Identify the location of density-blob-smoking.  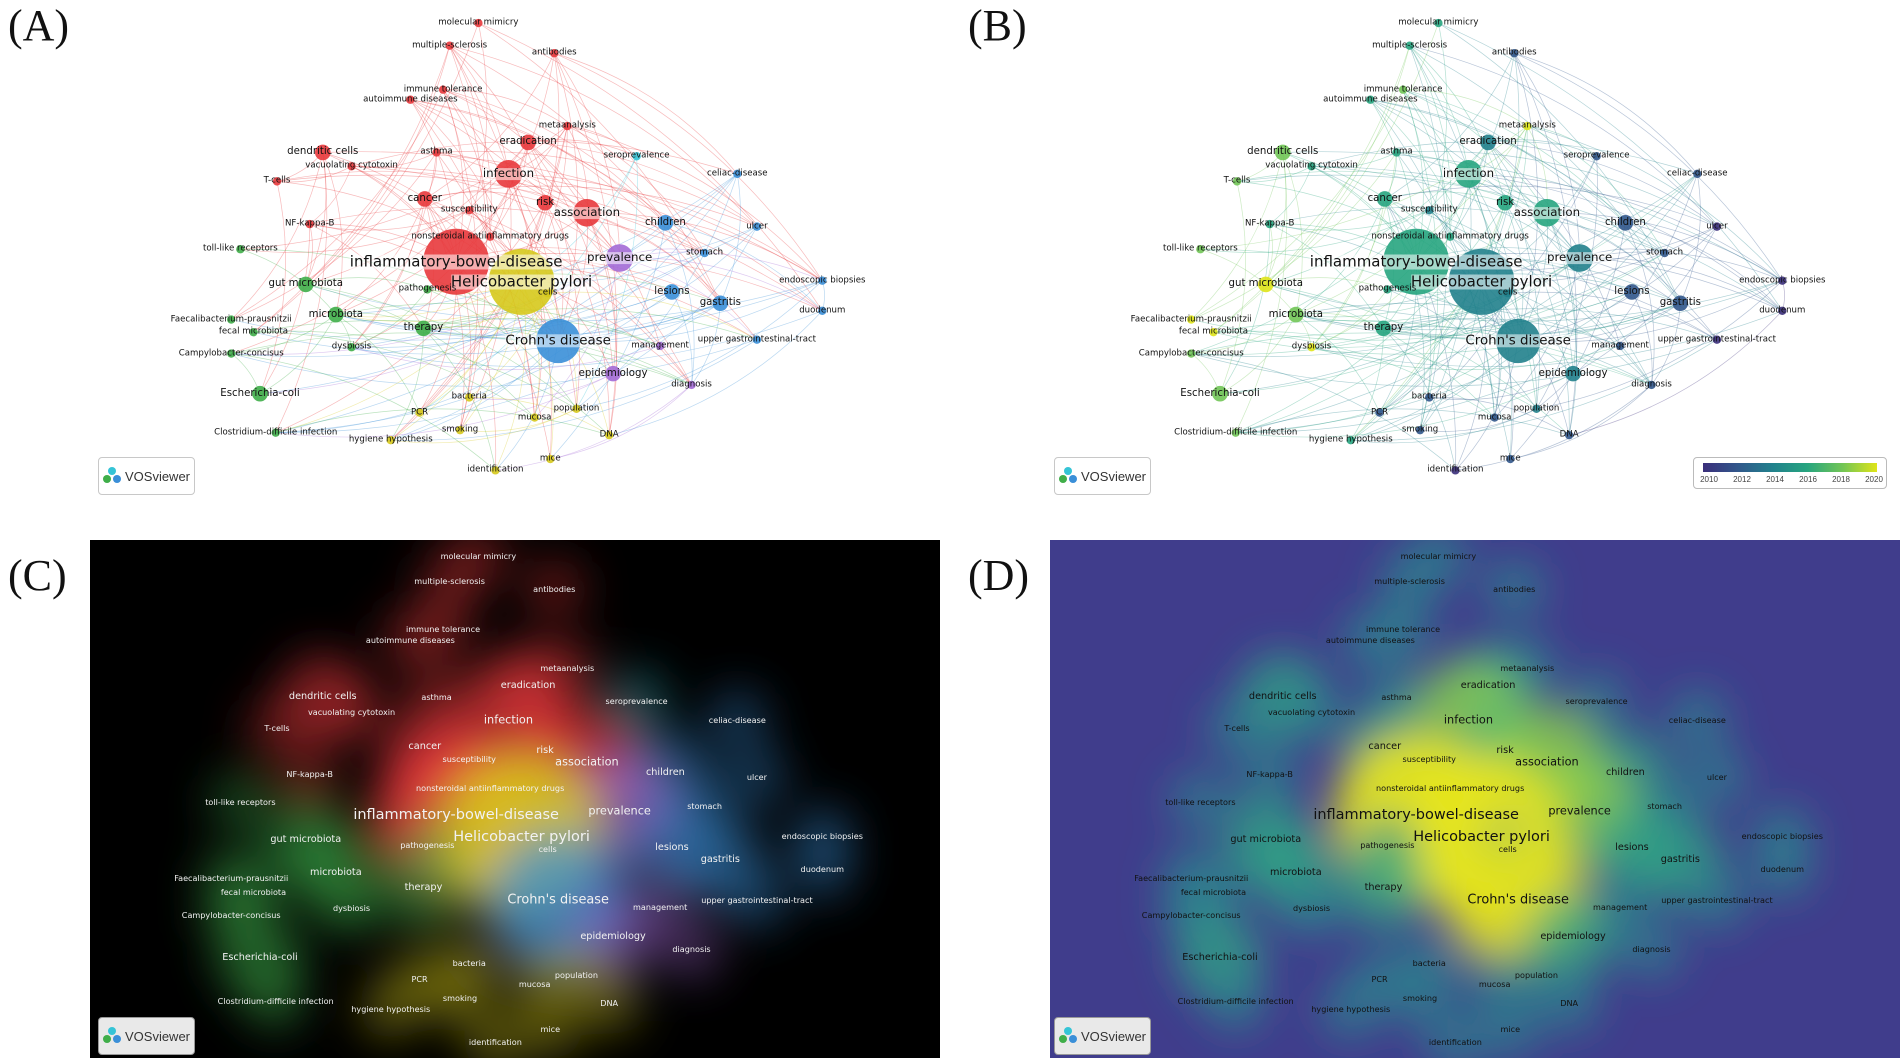
(460, 998).